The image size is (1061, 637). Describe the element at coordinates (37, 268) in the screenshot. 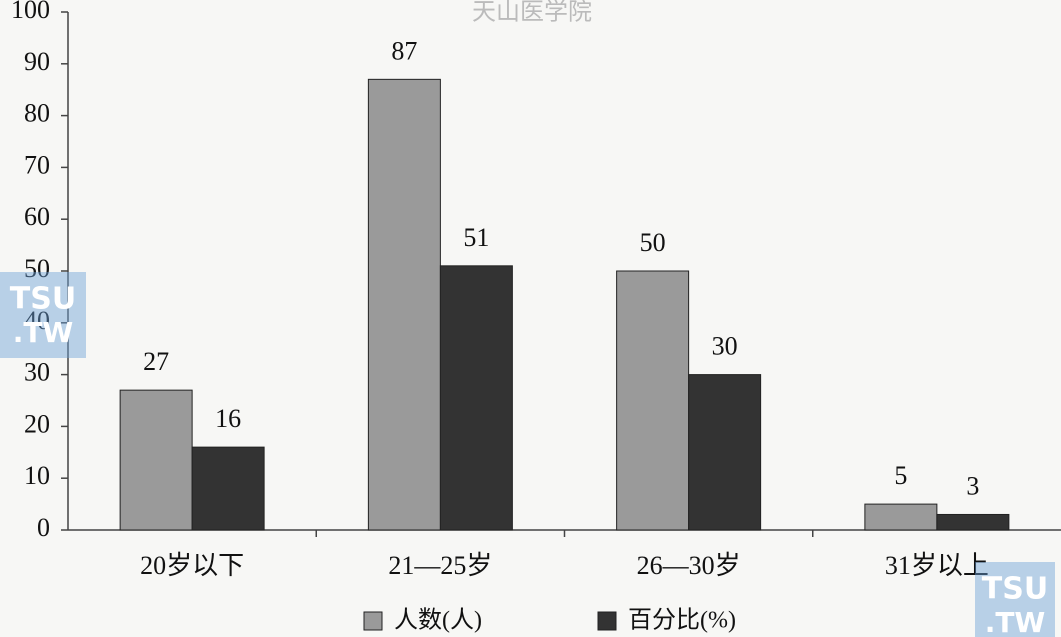

I see `y-tick-label: 50` at that location.